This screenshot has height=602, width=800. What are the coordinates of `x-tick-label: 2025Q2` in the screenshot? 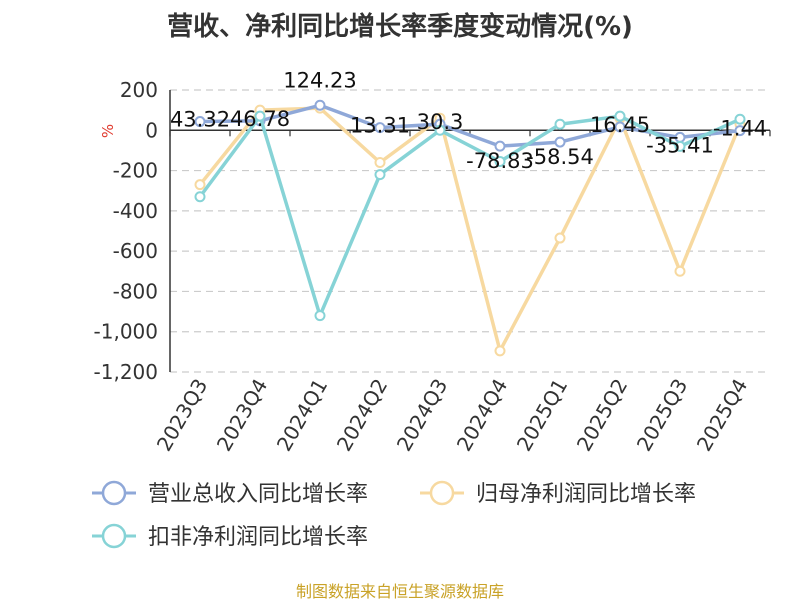 It's located at (602, 415).